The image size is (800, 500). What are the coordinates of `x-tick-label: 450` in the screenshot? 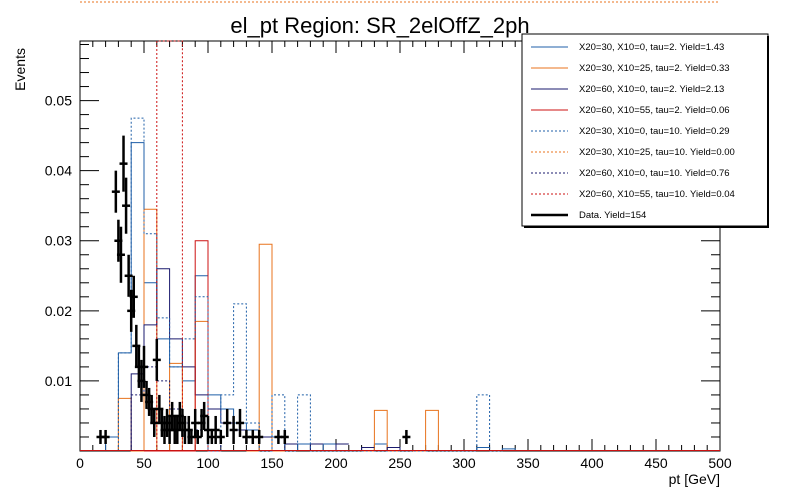 It's located at (656, 463).